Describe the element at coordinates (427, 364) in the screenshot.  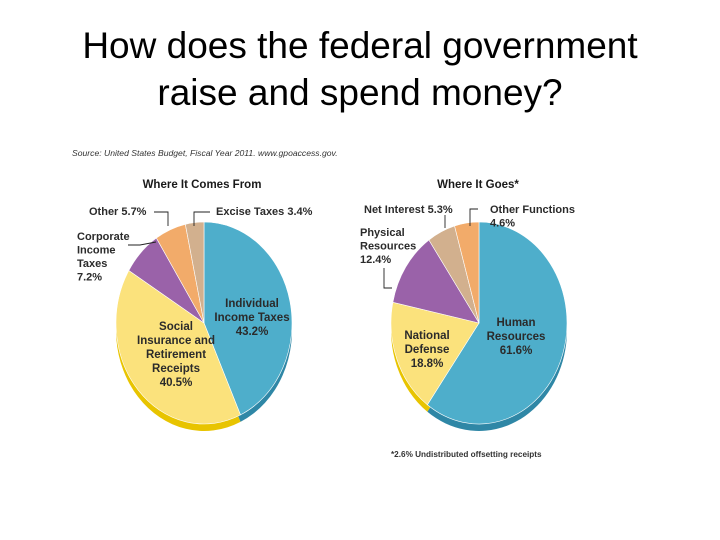
I see `label-line: 18.8%` at that location.